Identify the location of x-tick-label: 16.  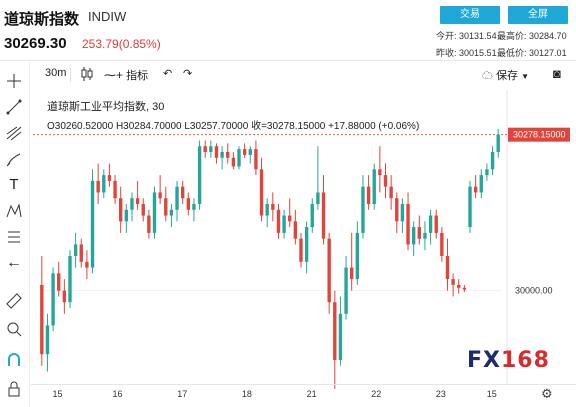
(118, 394).